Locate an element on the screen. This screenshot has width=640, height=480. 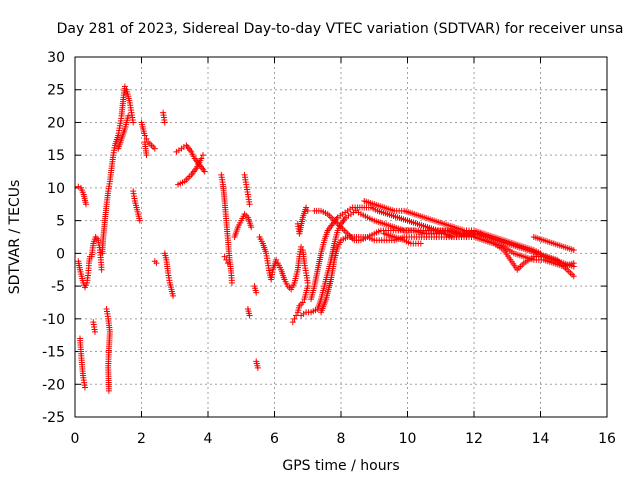
y-tick-label: 15 is located at coordinates (56, 156).